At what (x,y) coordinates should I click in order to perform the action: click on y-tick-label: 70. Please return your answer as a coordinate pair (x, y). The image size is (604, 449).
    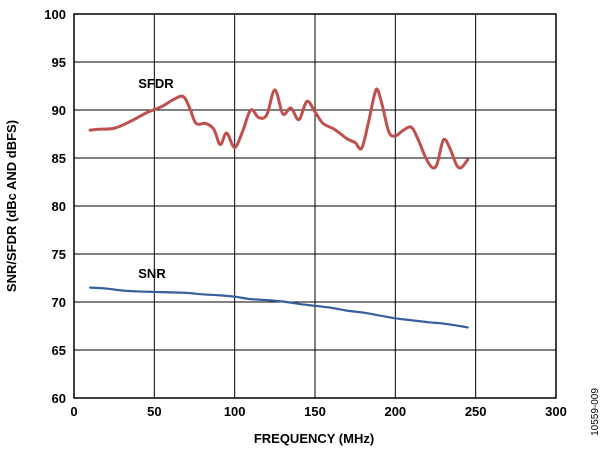
    Looking at the image, I should click on (59, 302).